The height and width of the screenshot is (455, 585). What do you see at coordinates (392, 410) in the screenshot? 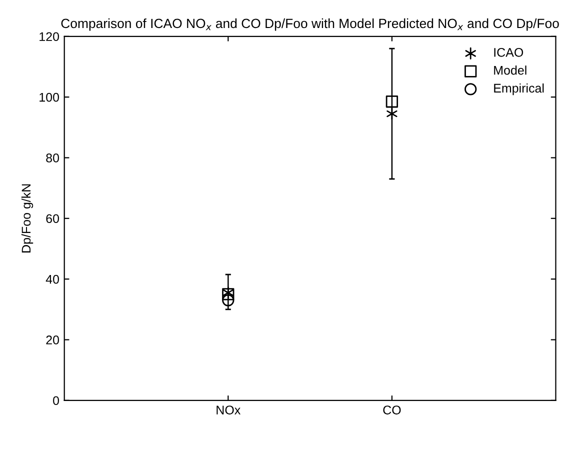
I see `x-tick-label: CO` at bounding box center [392, 410].